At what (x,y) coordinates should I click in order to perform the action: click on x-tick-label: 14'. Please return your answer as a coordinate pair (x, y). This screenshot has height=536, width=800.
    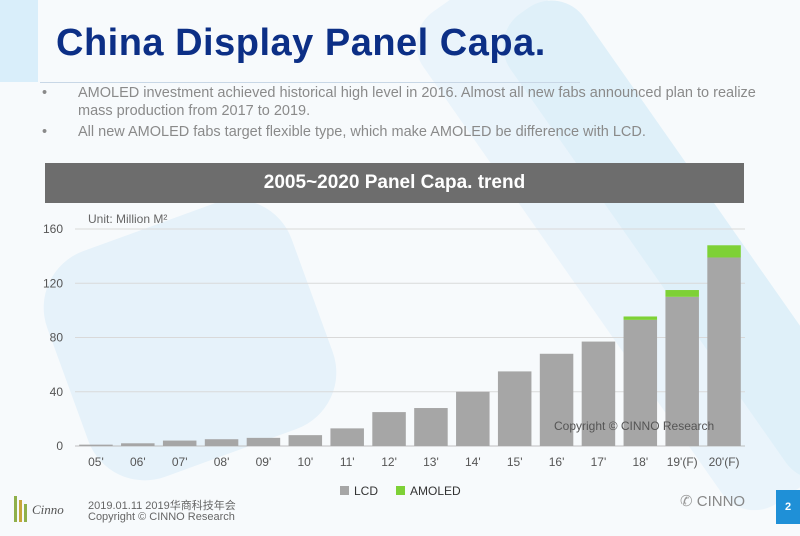
    Looking at the image, I should click on (473, 462).